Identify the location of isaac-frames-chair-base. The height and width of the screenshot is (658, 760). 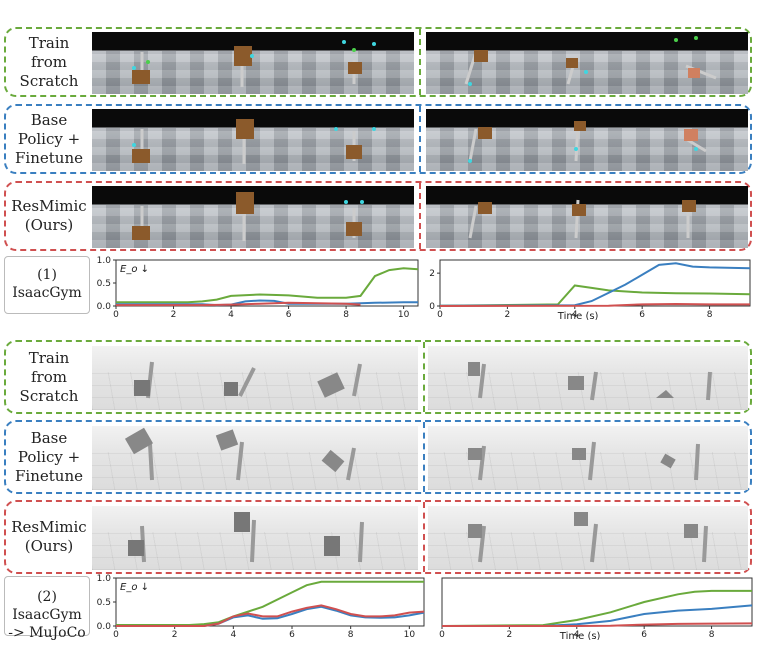
(253, 140).